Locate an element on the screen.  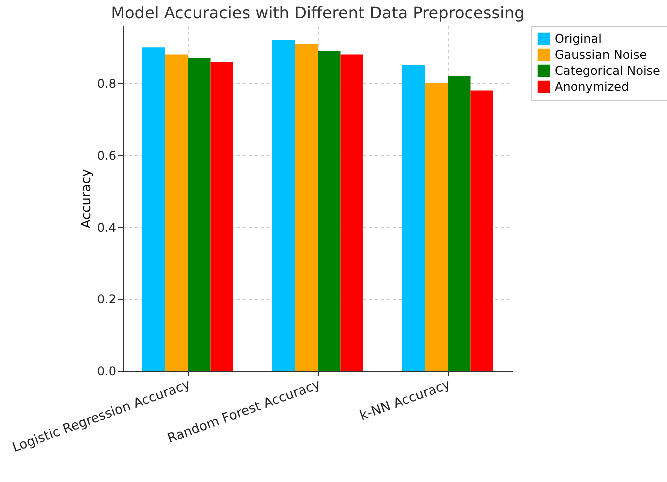
y-tick-label: 0.8 is located at coordinates (106, 84).